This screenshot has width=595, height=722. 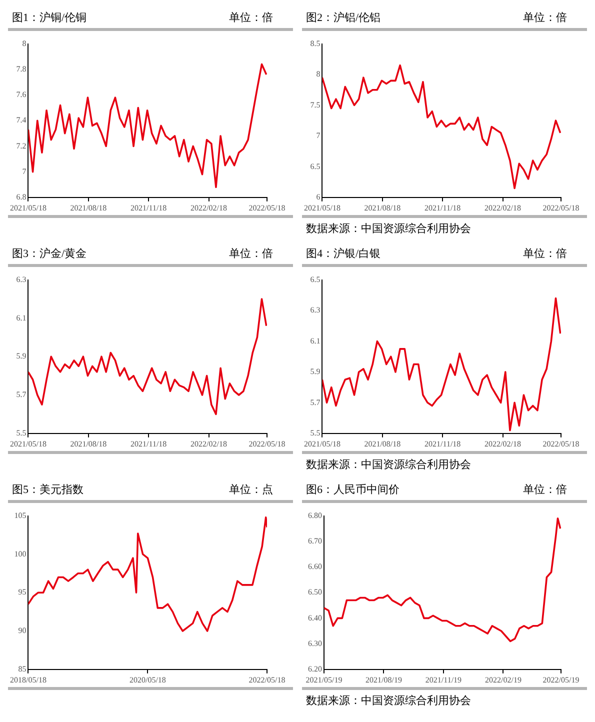 I want to click on x-tick-label: 2021/08/19, so click(x=384, y=679).